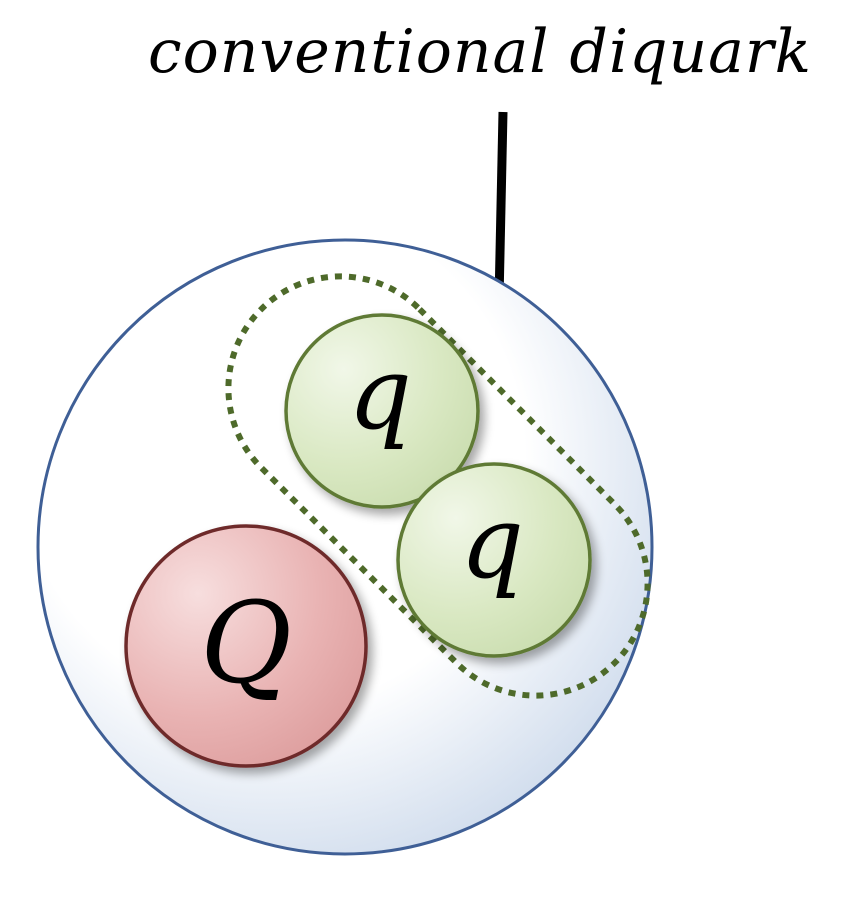  I want to click on light-quark-upper-circle, so click(382, 411).